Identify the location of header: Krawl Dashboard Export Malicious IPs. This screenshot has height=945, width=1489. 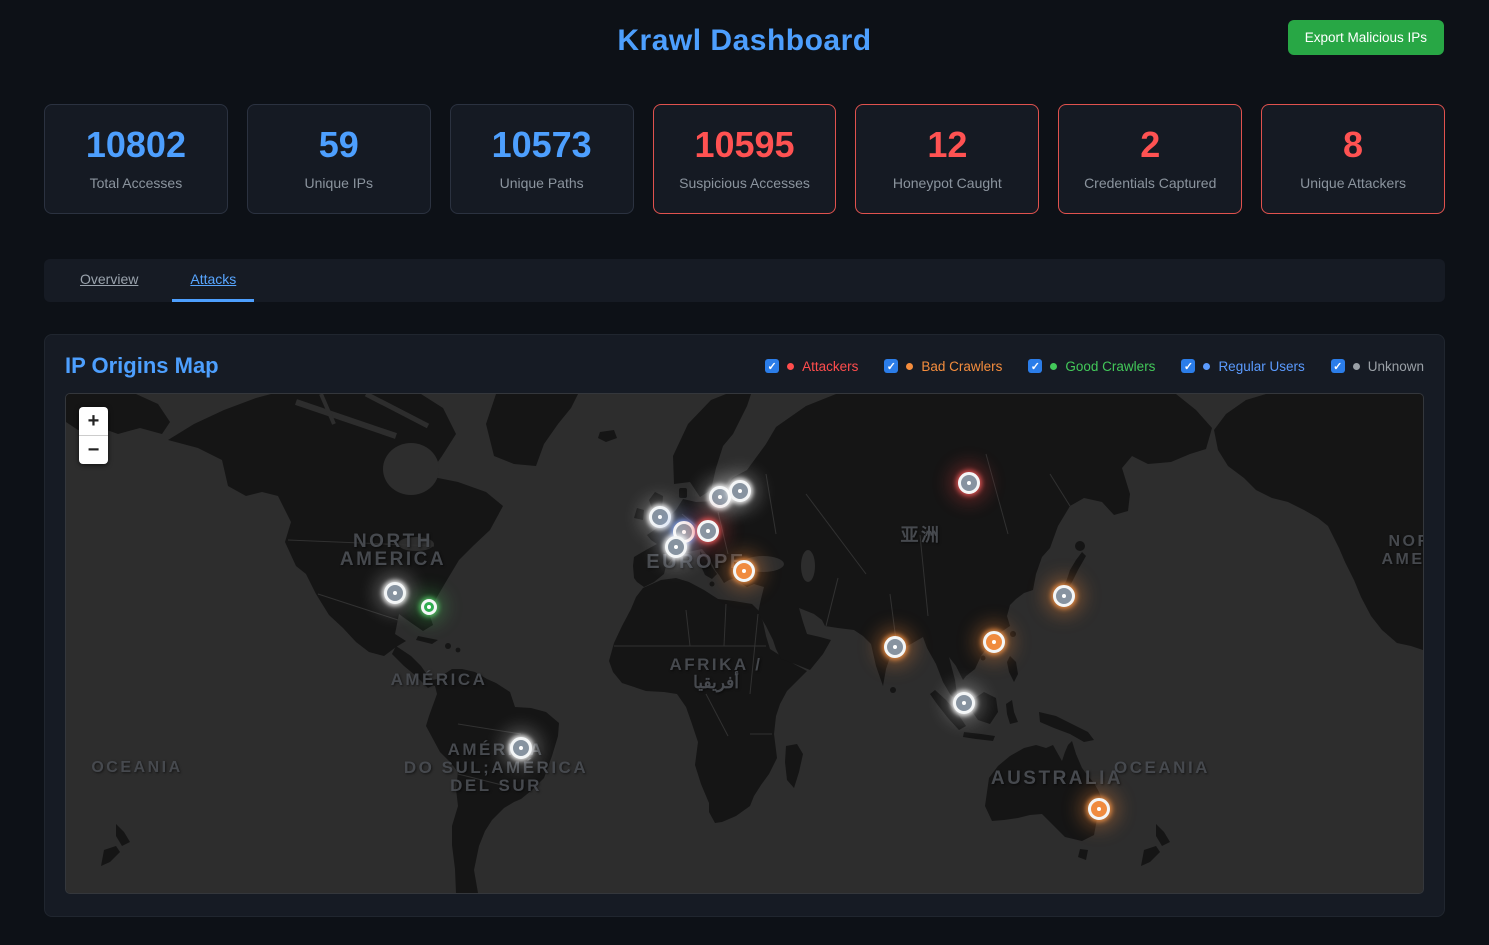
(744, 44).